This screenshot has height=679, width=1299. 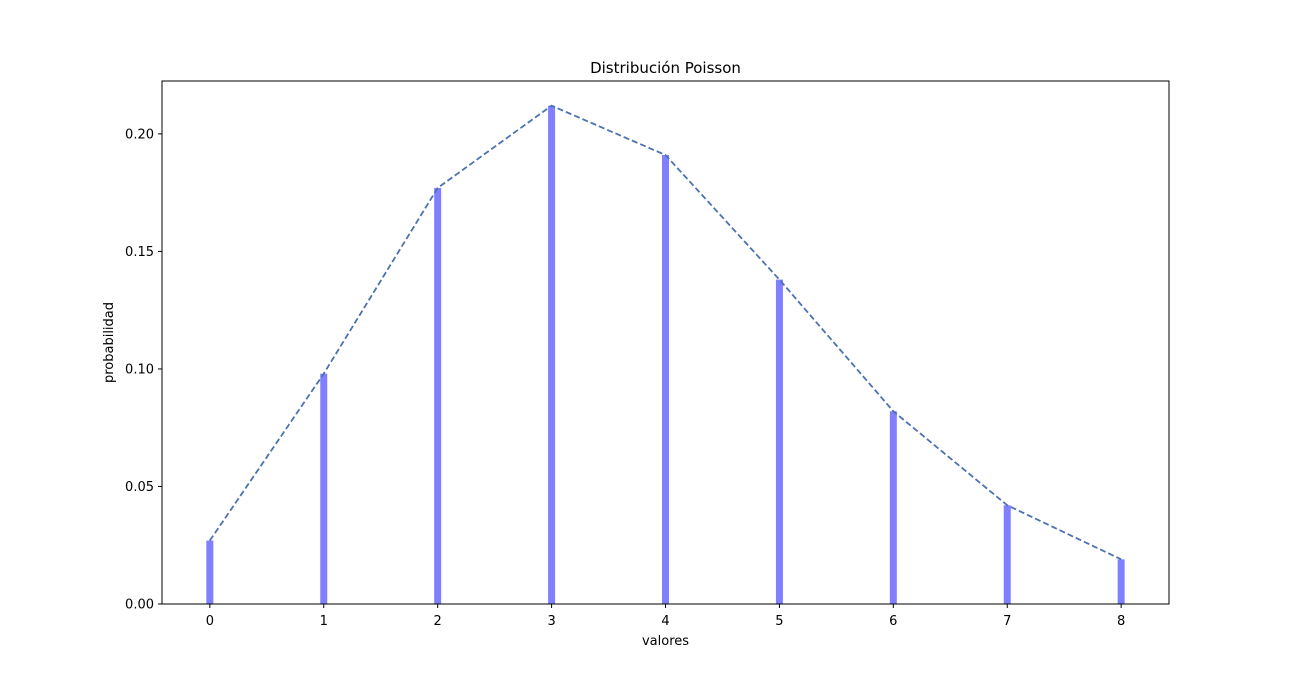 What do you see at coordinates (551, 621) in the screenshot?
I see `x-tick-label: 3` at bounding box center [551, 621].